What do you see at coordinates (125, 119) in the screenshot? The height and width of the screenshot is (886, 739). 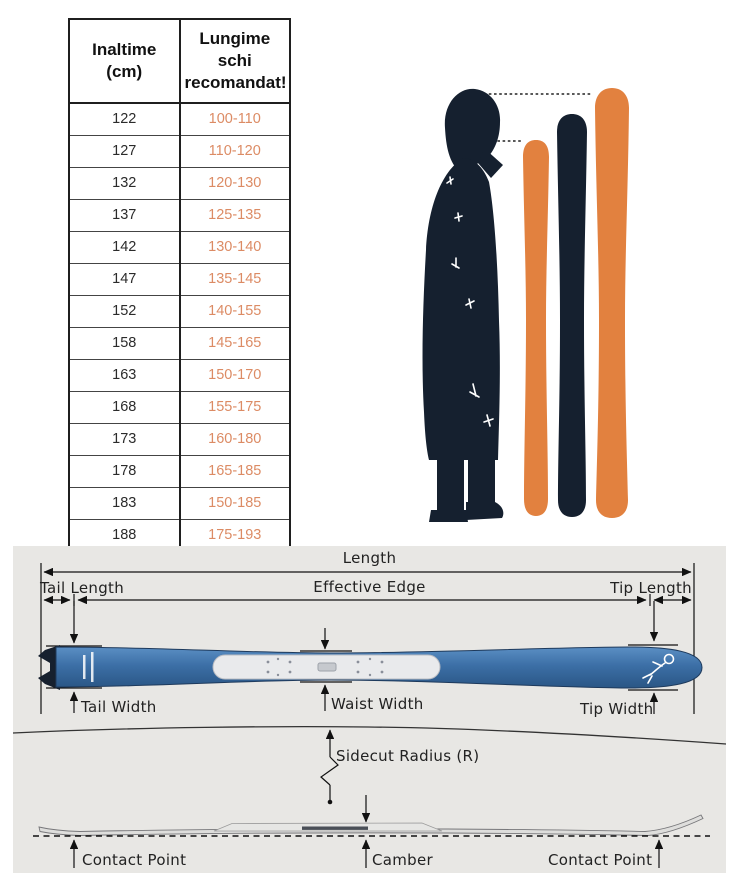 I see `height-value: 122` at bounding box center [125, 119].